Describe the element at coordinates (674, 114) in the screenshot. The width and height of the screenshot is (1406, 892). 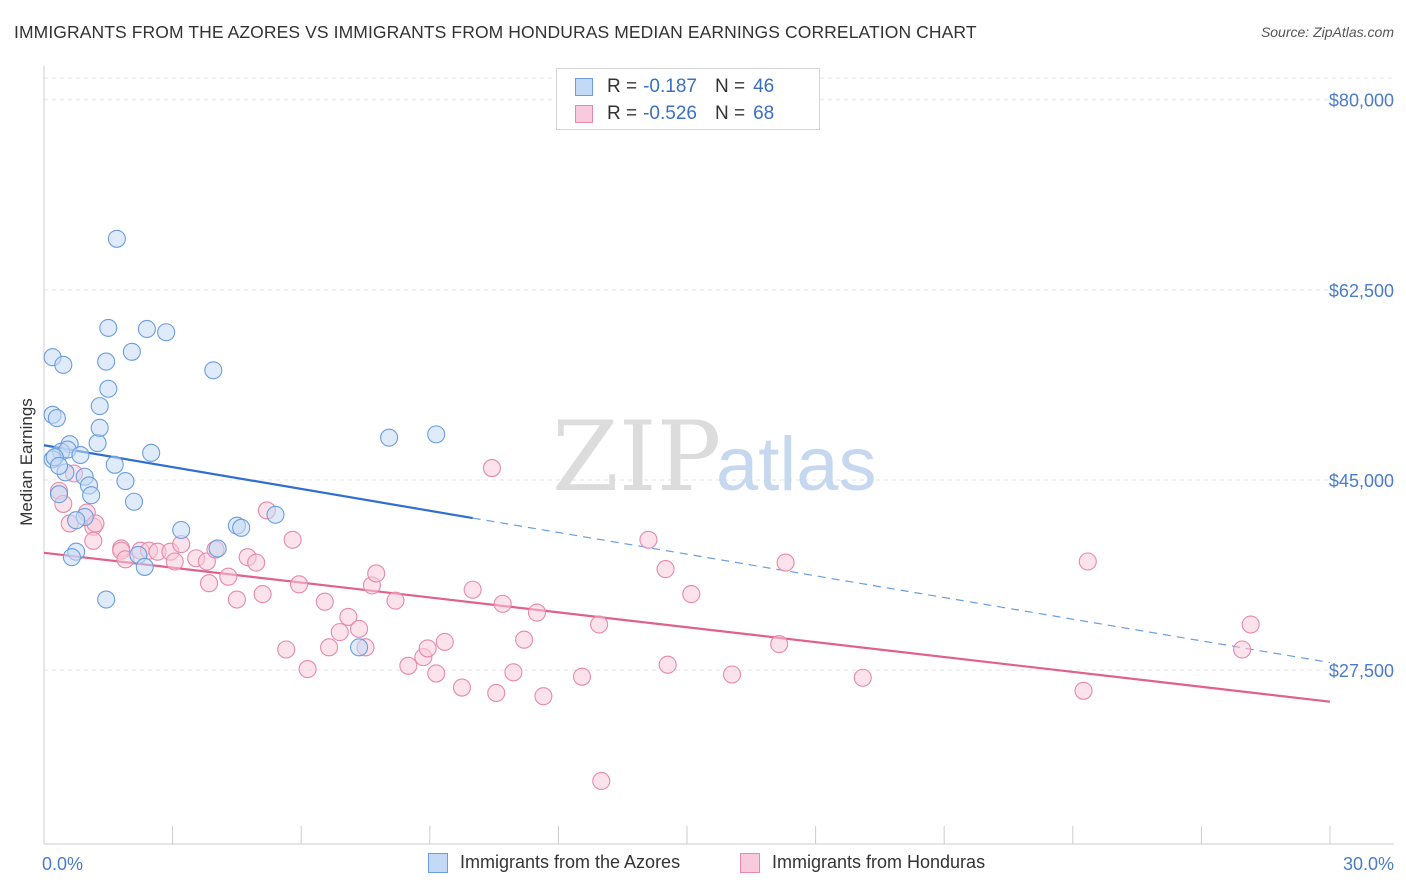
I see `stats-row-honduras: R = -0.526 N = 68` at that location.